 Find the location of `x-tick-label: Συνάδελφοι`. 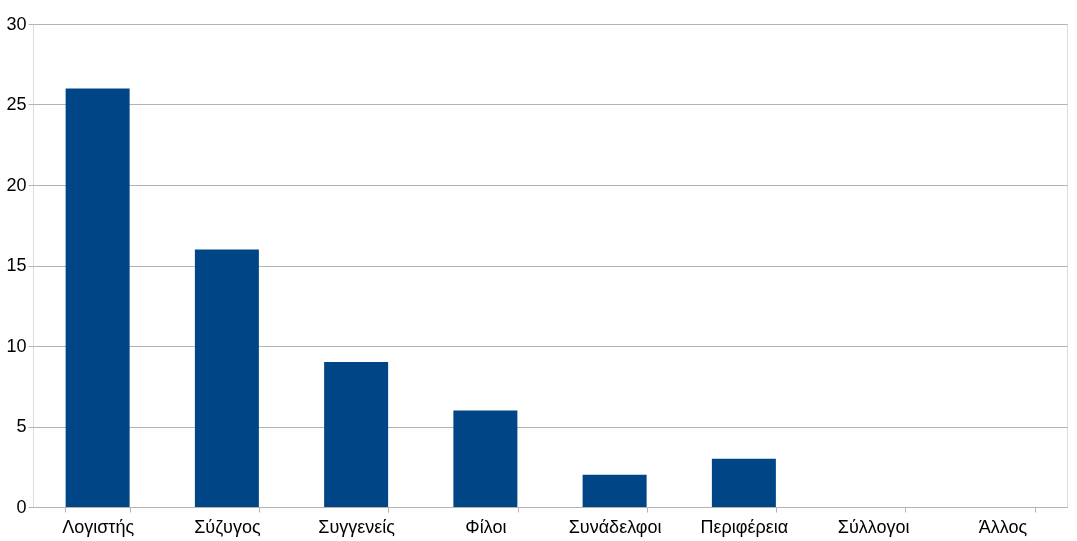

x-tick-label: Συνάδελφοι is located at coordinates (615, 526).